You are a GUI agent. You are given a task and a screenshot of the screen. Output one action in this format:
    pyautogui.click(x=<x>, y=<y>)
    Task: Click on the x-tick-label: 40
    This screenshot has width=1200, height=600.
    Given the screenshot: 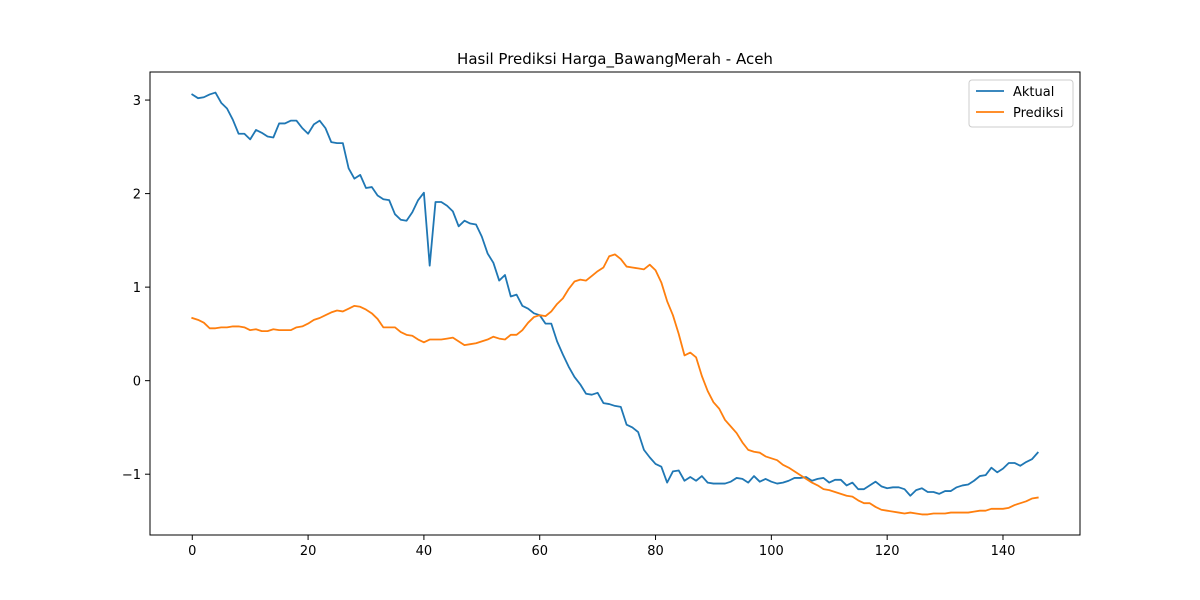 What is the action you would take?
    pyautogui.click(x=424, y=551)
    